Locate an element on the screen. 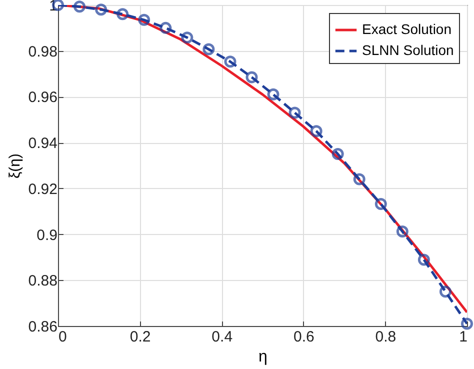 The width and height of the screenshot is (474, 369). x-tick-label: 0.2 is located at coordinates (140, 337).